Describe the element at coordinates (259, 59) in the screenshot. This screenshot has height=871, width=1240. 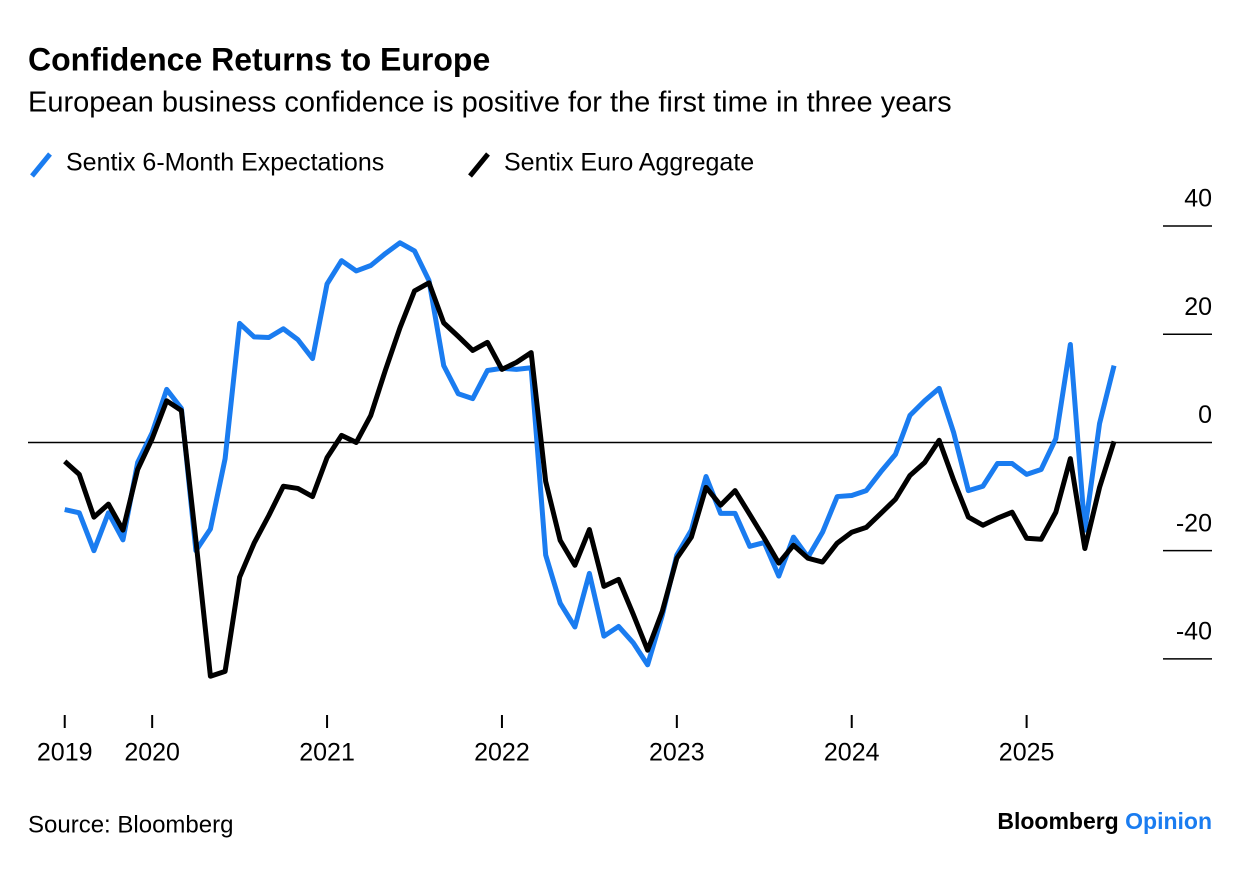
I see `chart-title: Confidence Returns to Europe` at that location.